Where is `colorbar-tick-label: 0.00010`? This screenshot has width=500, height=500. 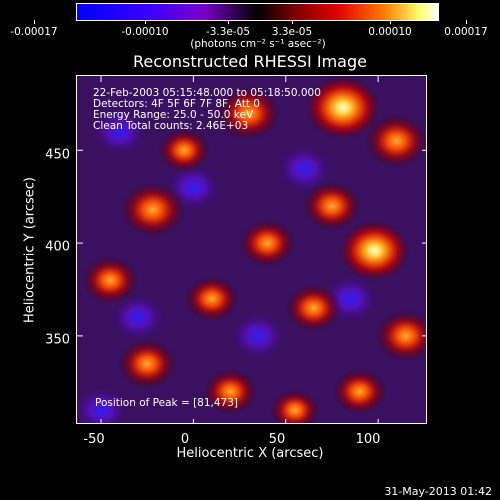
colorbar-tick-label: 0.00010 is located at coordinates (390, 32).